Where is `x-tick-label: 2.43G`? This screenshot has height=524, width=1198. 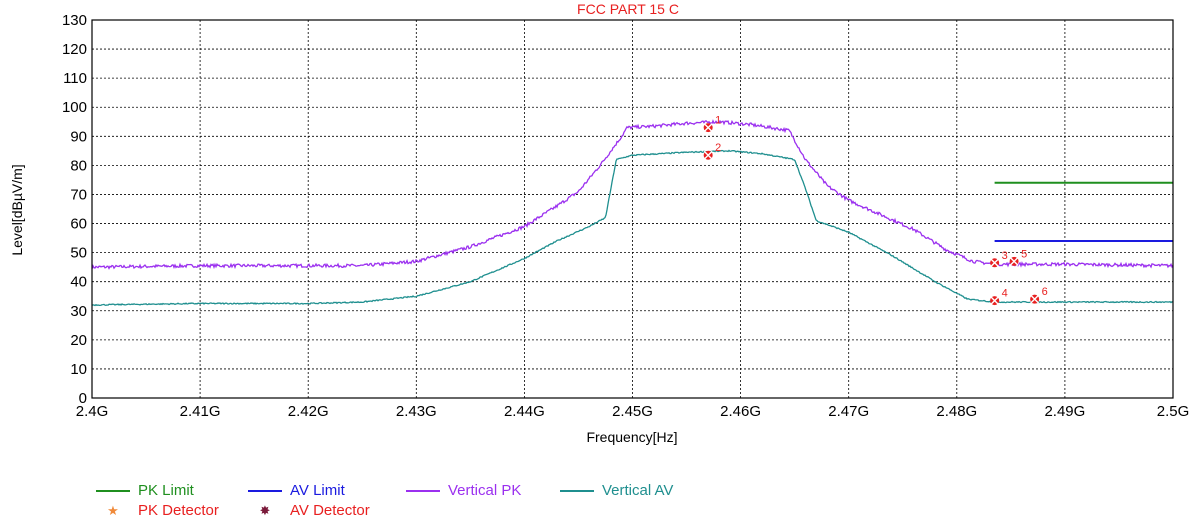
x-tick-label: 2.43G is located at coordinates (416, 411).